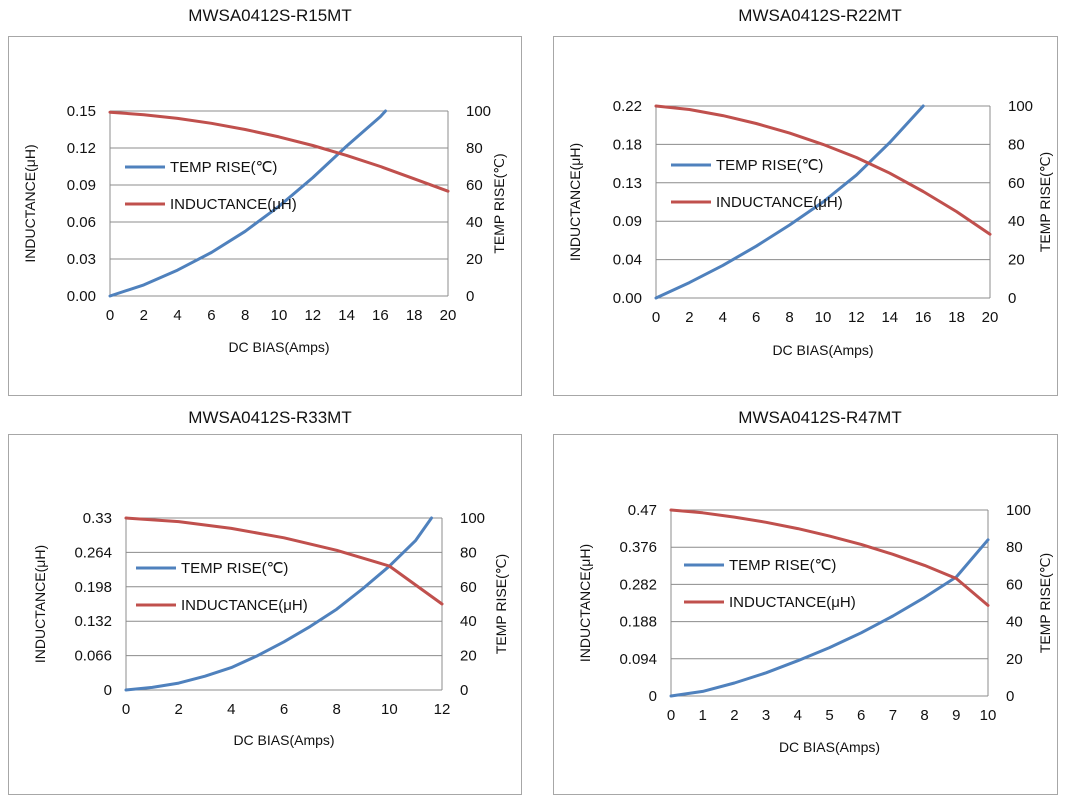 The image size is (1066, 795). I want to click on chart-title-r22: MWSA0412S-R22MT, so click(820, 15).